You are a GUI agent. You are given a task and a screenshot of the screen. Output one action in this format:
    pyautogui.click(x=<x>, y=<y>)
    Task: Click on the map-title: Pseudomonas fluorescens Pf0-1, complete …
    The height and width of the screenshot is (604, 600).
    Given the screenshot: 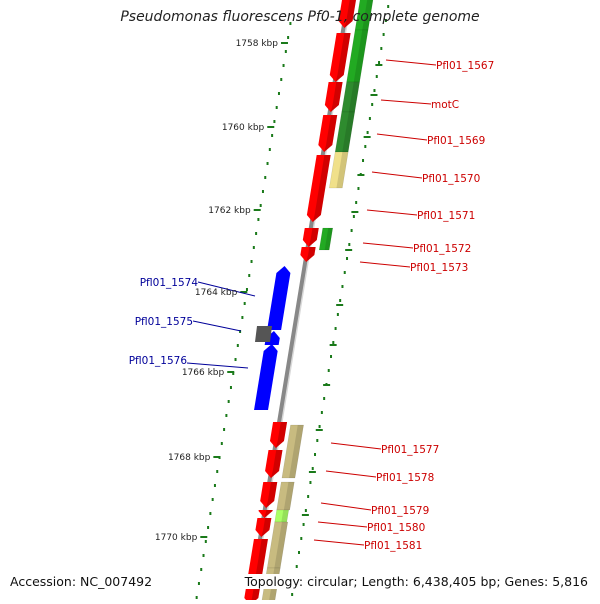 What is the action you would take?
    pyautogui.click(x=300, y=17)
    